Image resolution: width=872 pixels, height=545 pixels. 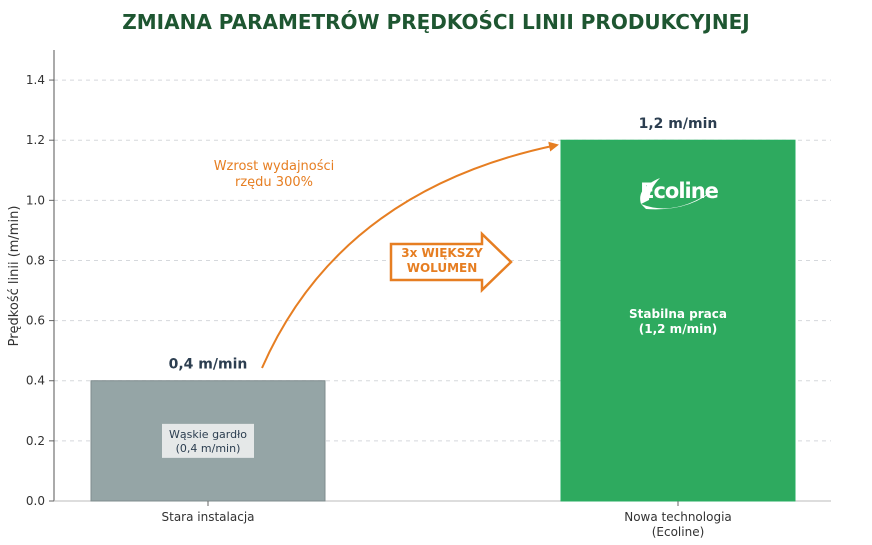 I want to click on ecoline-logo: Ecoline, so click(x=680, y=194).